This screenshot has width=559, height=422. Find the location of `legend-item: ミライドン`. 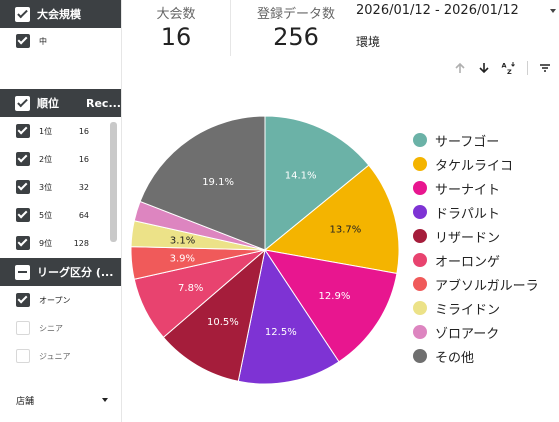

legend-item: ミライドン is located at coordinates (456, 308).